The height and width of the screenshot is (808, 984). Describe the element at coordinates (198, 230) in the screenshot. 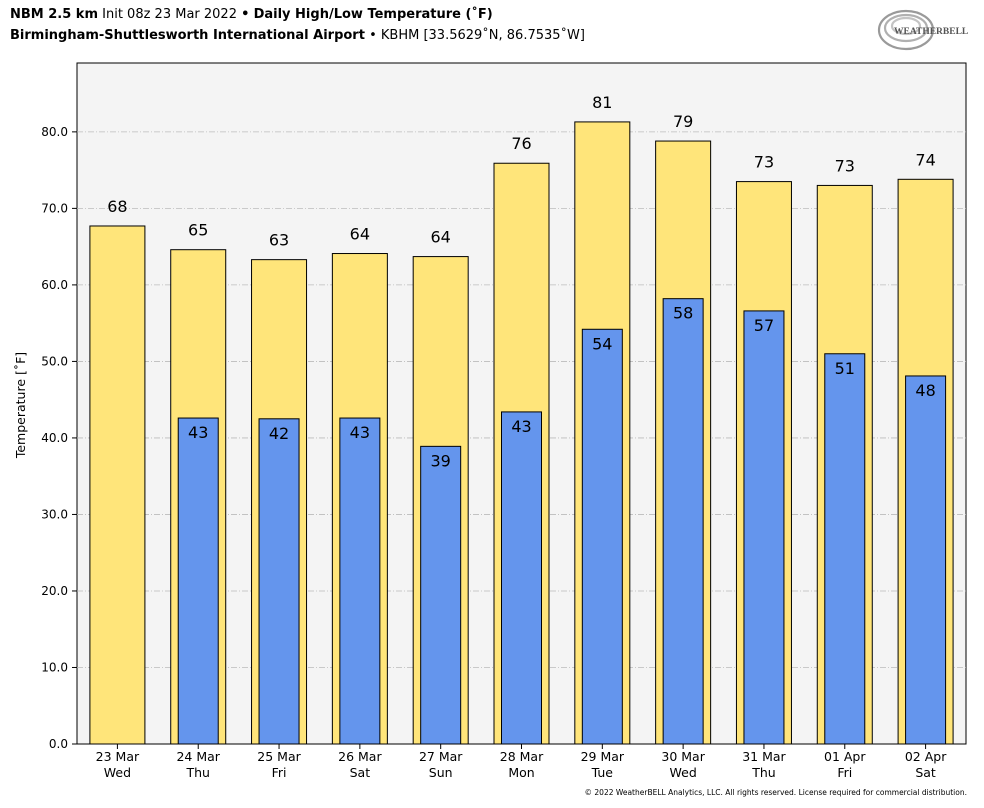

I see `high-value-label: 65` at that location.